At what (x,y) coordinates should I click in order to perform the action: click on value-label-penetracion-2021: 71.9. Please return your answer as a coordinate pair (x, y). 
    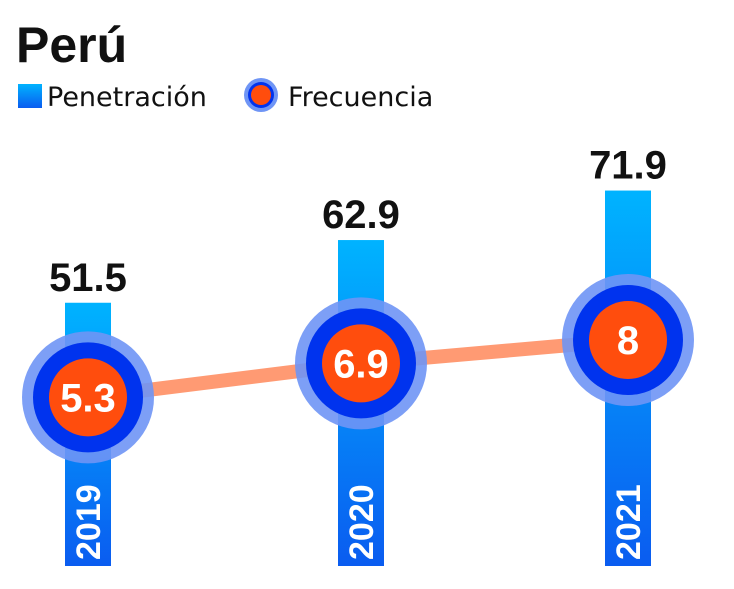
    Looking at the image, I should click on (628, 166).